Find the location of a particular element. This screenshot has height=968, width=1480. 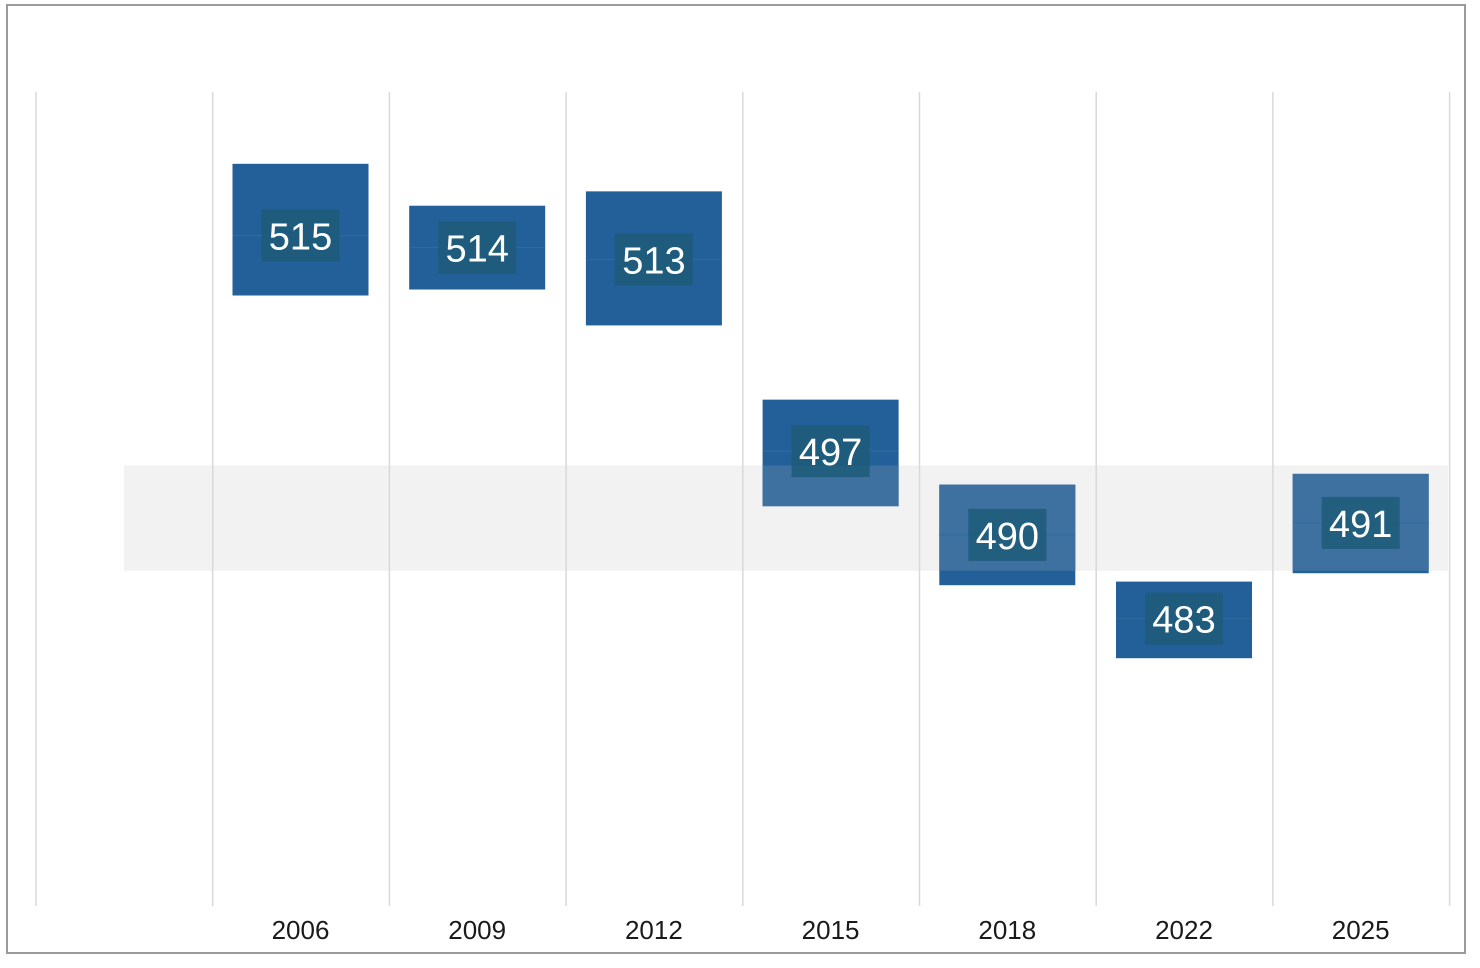

value-label-text: 483 is located at coordinates (1183, 621).